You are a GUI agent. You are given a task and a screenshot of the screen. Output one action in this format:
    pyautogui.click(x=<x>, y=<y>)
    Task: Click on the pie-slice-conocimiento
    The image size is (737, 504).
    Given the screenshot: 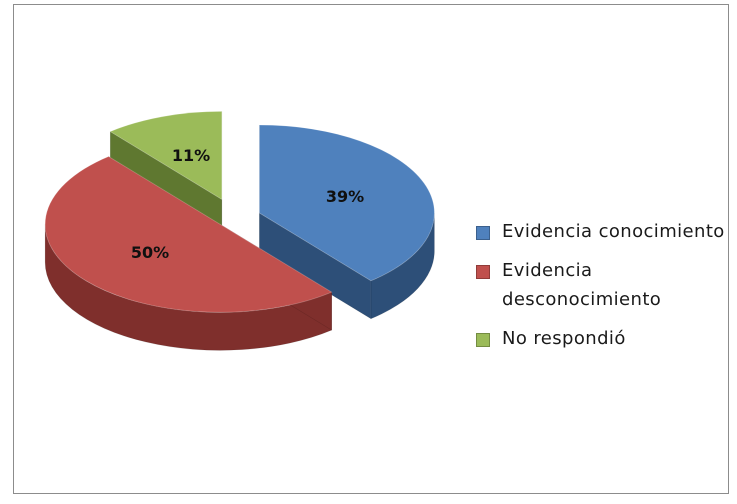 What is the action you would take?
    pyautogui.click(x=347, y=203)
    